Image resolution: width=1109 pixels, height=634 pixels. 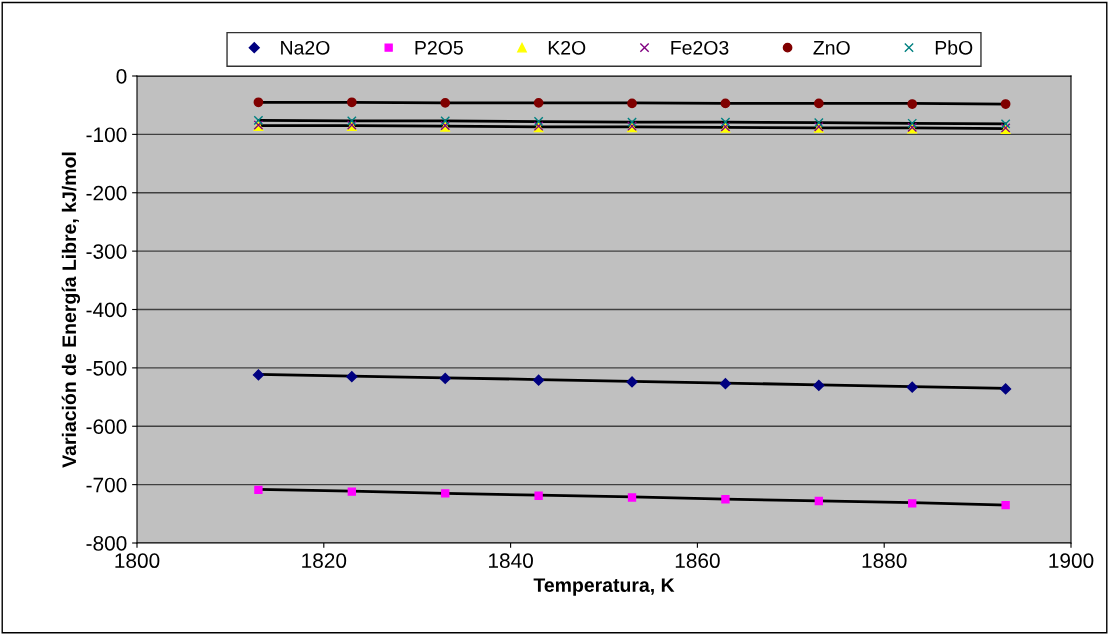 What do you see at coordinates (439, 47) in the screenshot?
I see `legend-label: P2O5` at bounding box center [439, 47].